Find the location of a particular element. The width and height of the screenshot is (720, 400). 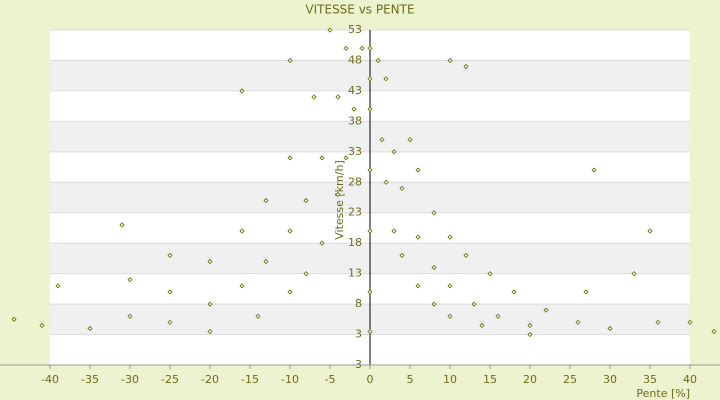

x-tick-label: -35 is located at coordinates (90, 379).